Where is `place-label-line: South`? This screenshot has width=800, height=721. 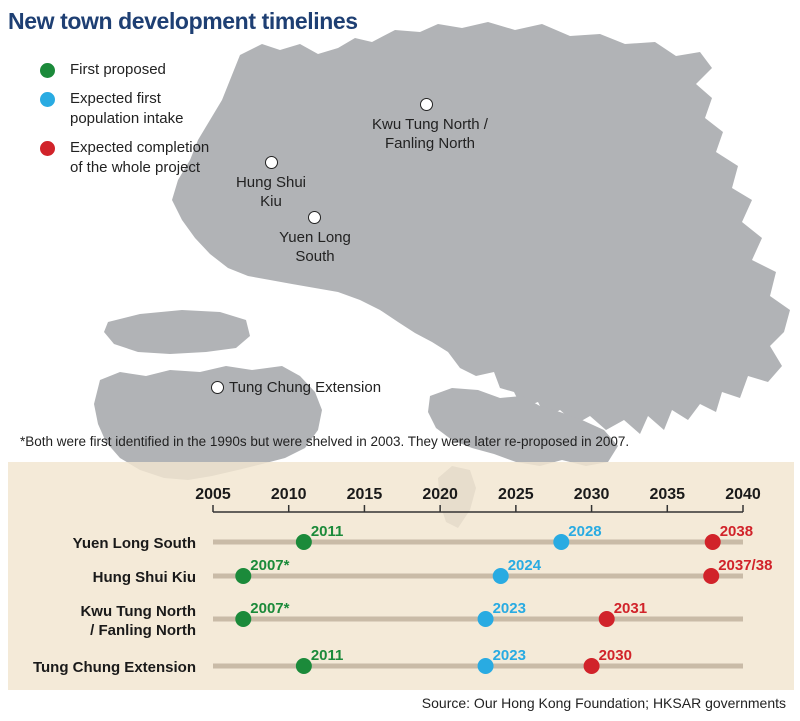
place-label-line: South is located at coordinates (315, 256).